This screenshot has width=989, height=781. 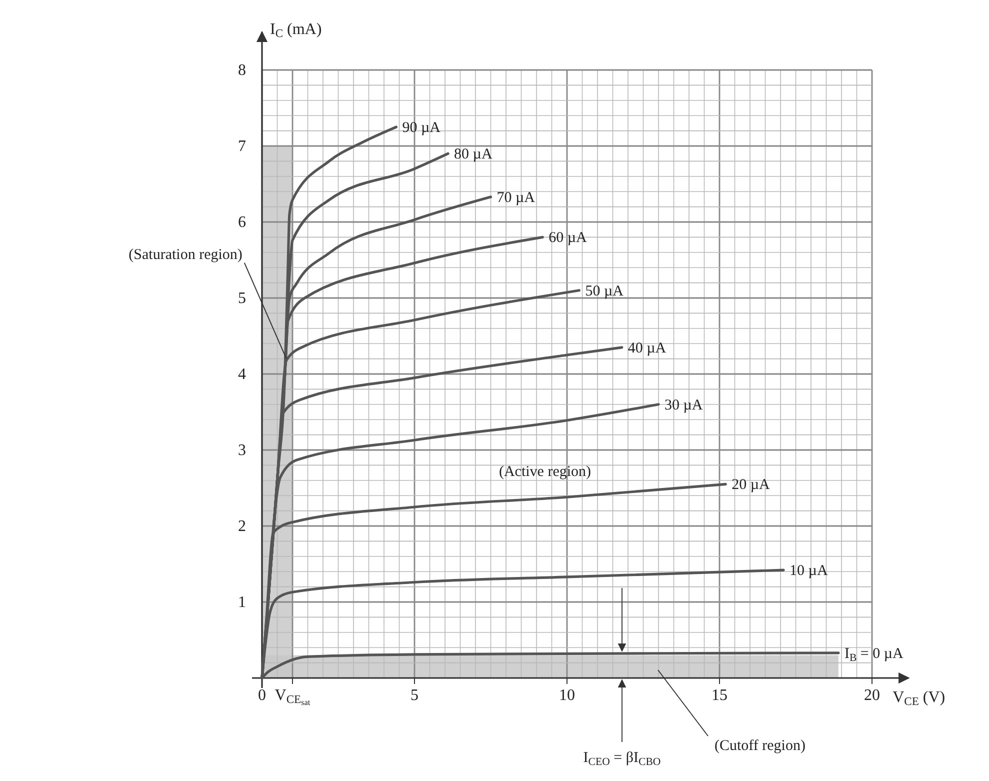 What do you see at coordinates (516, 198) in the screenshot?
I see `series-label: 70 µA` at bounding box center [516, 198].